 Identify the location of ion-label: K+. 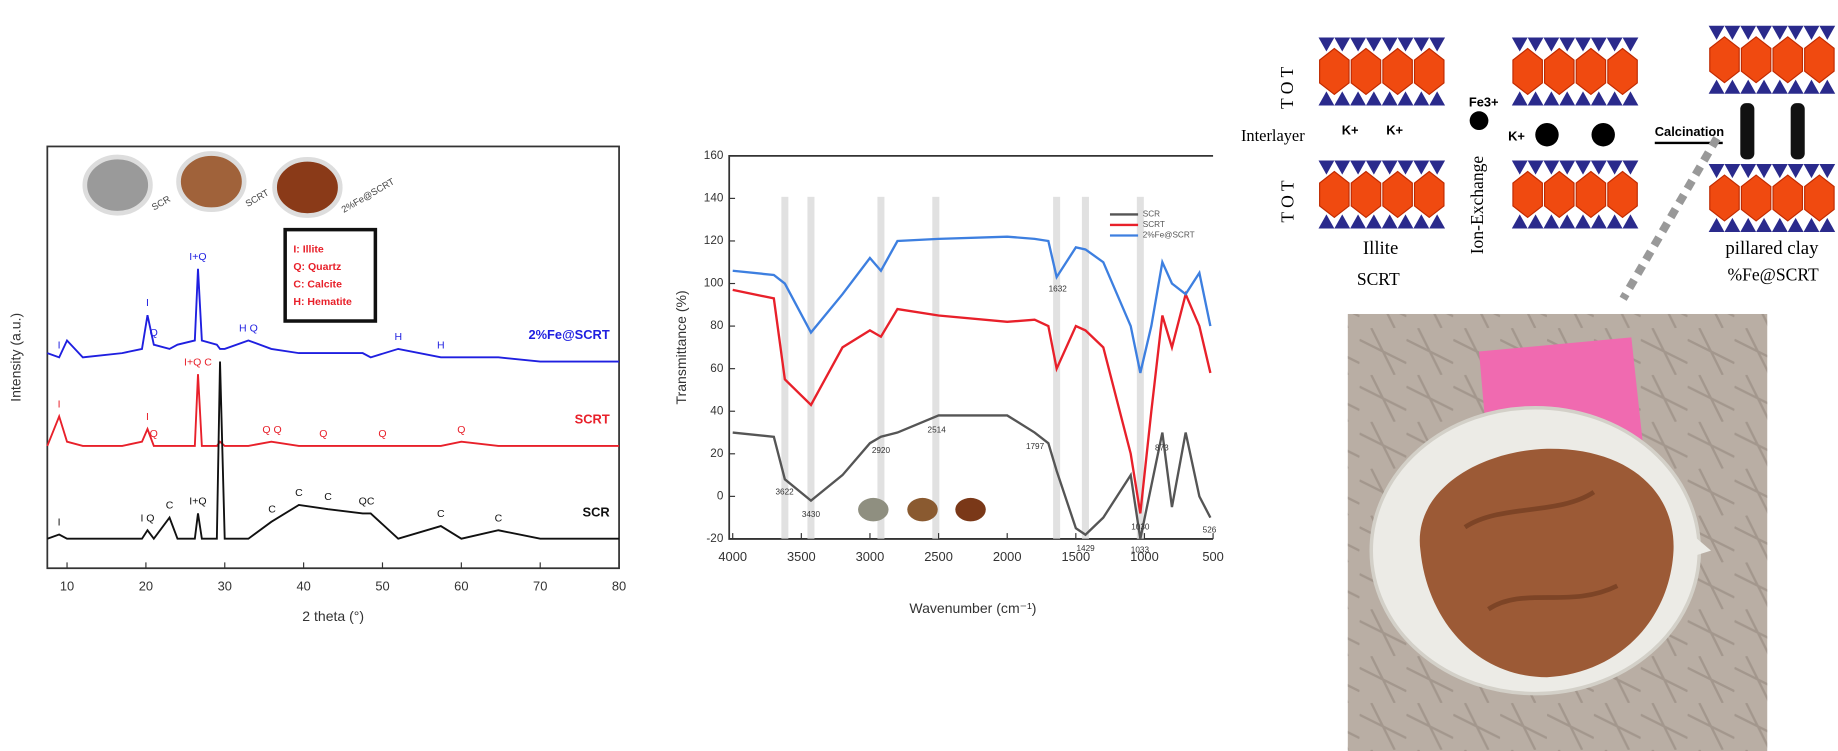
(1516, 135).